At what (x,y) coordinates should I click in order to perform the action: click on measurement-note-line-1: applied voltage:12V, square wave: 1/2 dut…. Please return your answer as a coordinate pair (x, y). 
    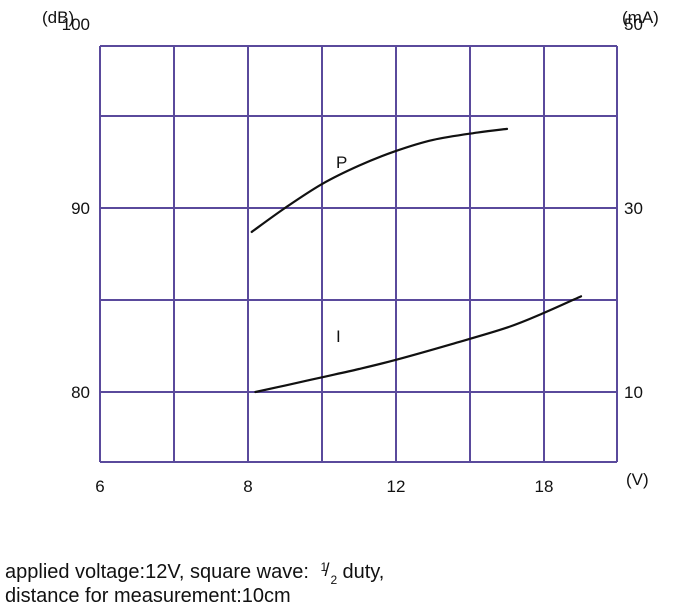
    Looking at the image, I should click on (195, 573).